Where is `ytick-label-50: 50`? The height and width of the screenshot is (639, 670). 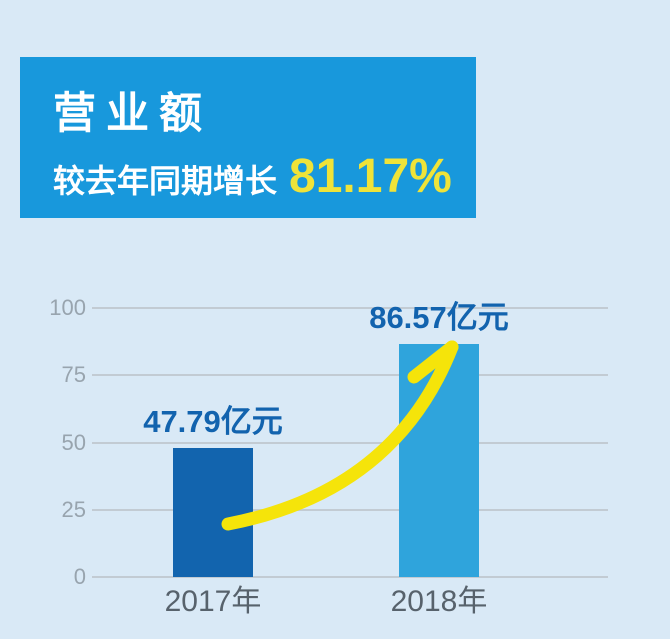 ytick-label-50: 50 is located at coordinates (73, 442).